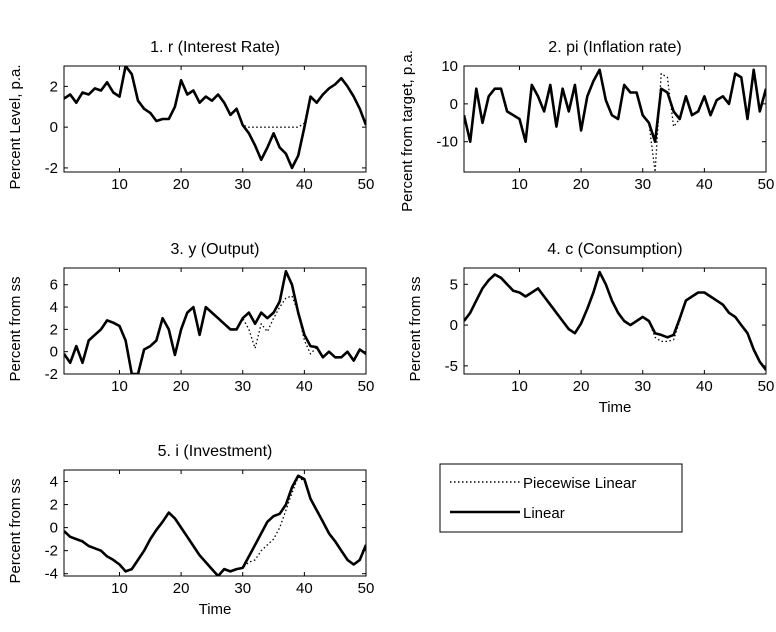 This screenshot has width=776, height=632. I want to click on panel-title: 4. c (Consumption), so click(614, 249).